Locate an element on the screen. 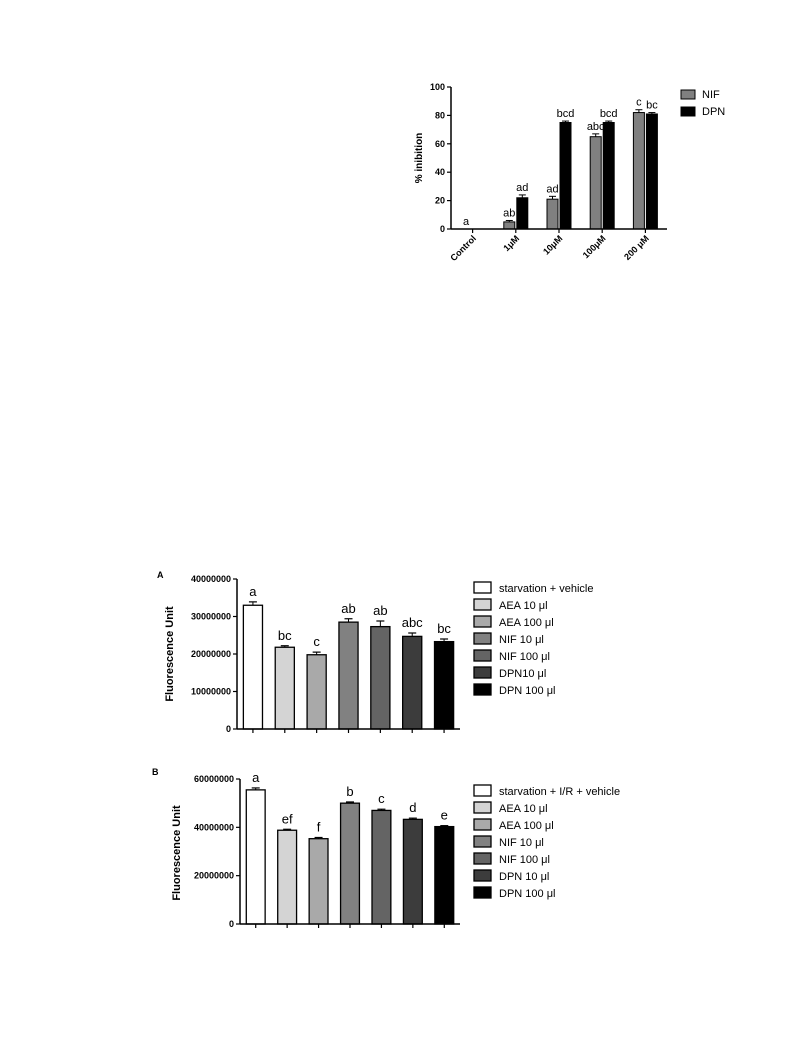 The width and height of the screenshot is (793, 1057). legend-label: DPN10 μl is located at coordinates (522, 674).